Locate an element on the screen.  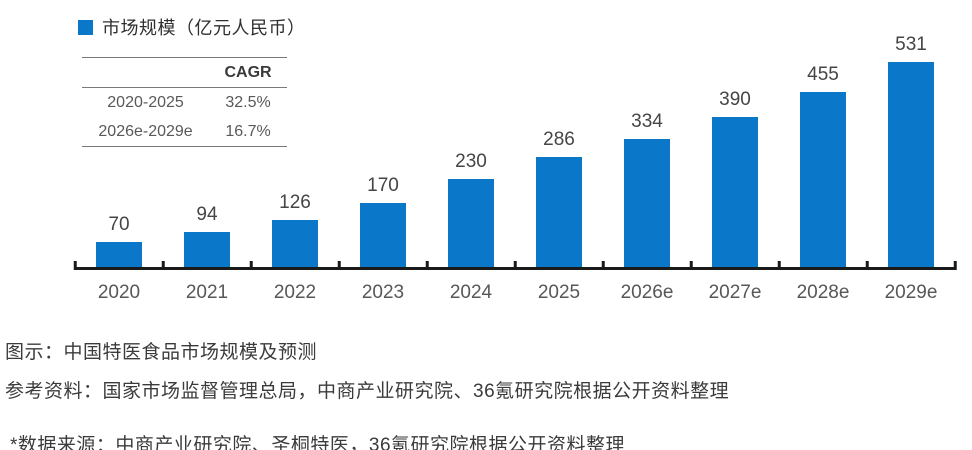
legend-swatch-icon is located at coordinates (85, 27).